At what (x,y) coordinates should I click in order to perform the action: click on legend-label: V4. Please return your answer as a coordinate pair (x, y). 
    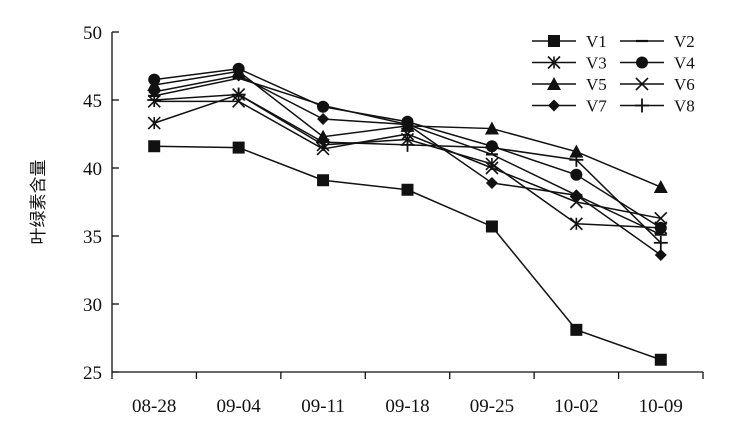
    Looking at the image, I should click on (684, 63).